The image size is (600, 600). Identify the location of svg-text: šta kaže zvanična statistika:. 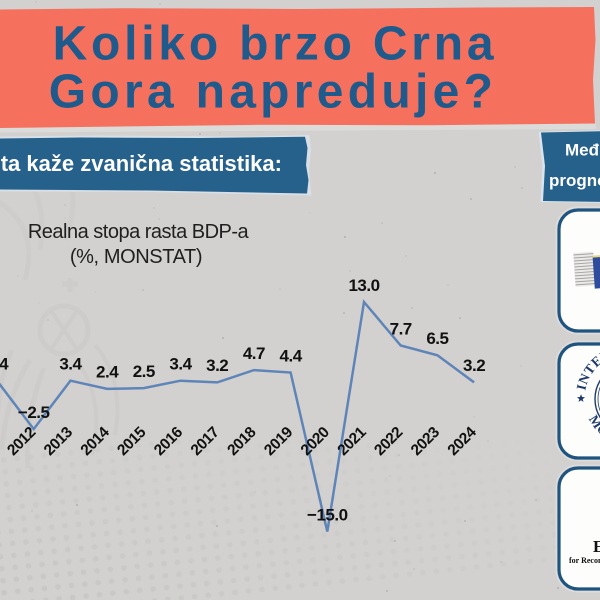
(141, 163).